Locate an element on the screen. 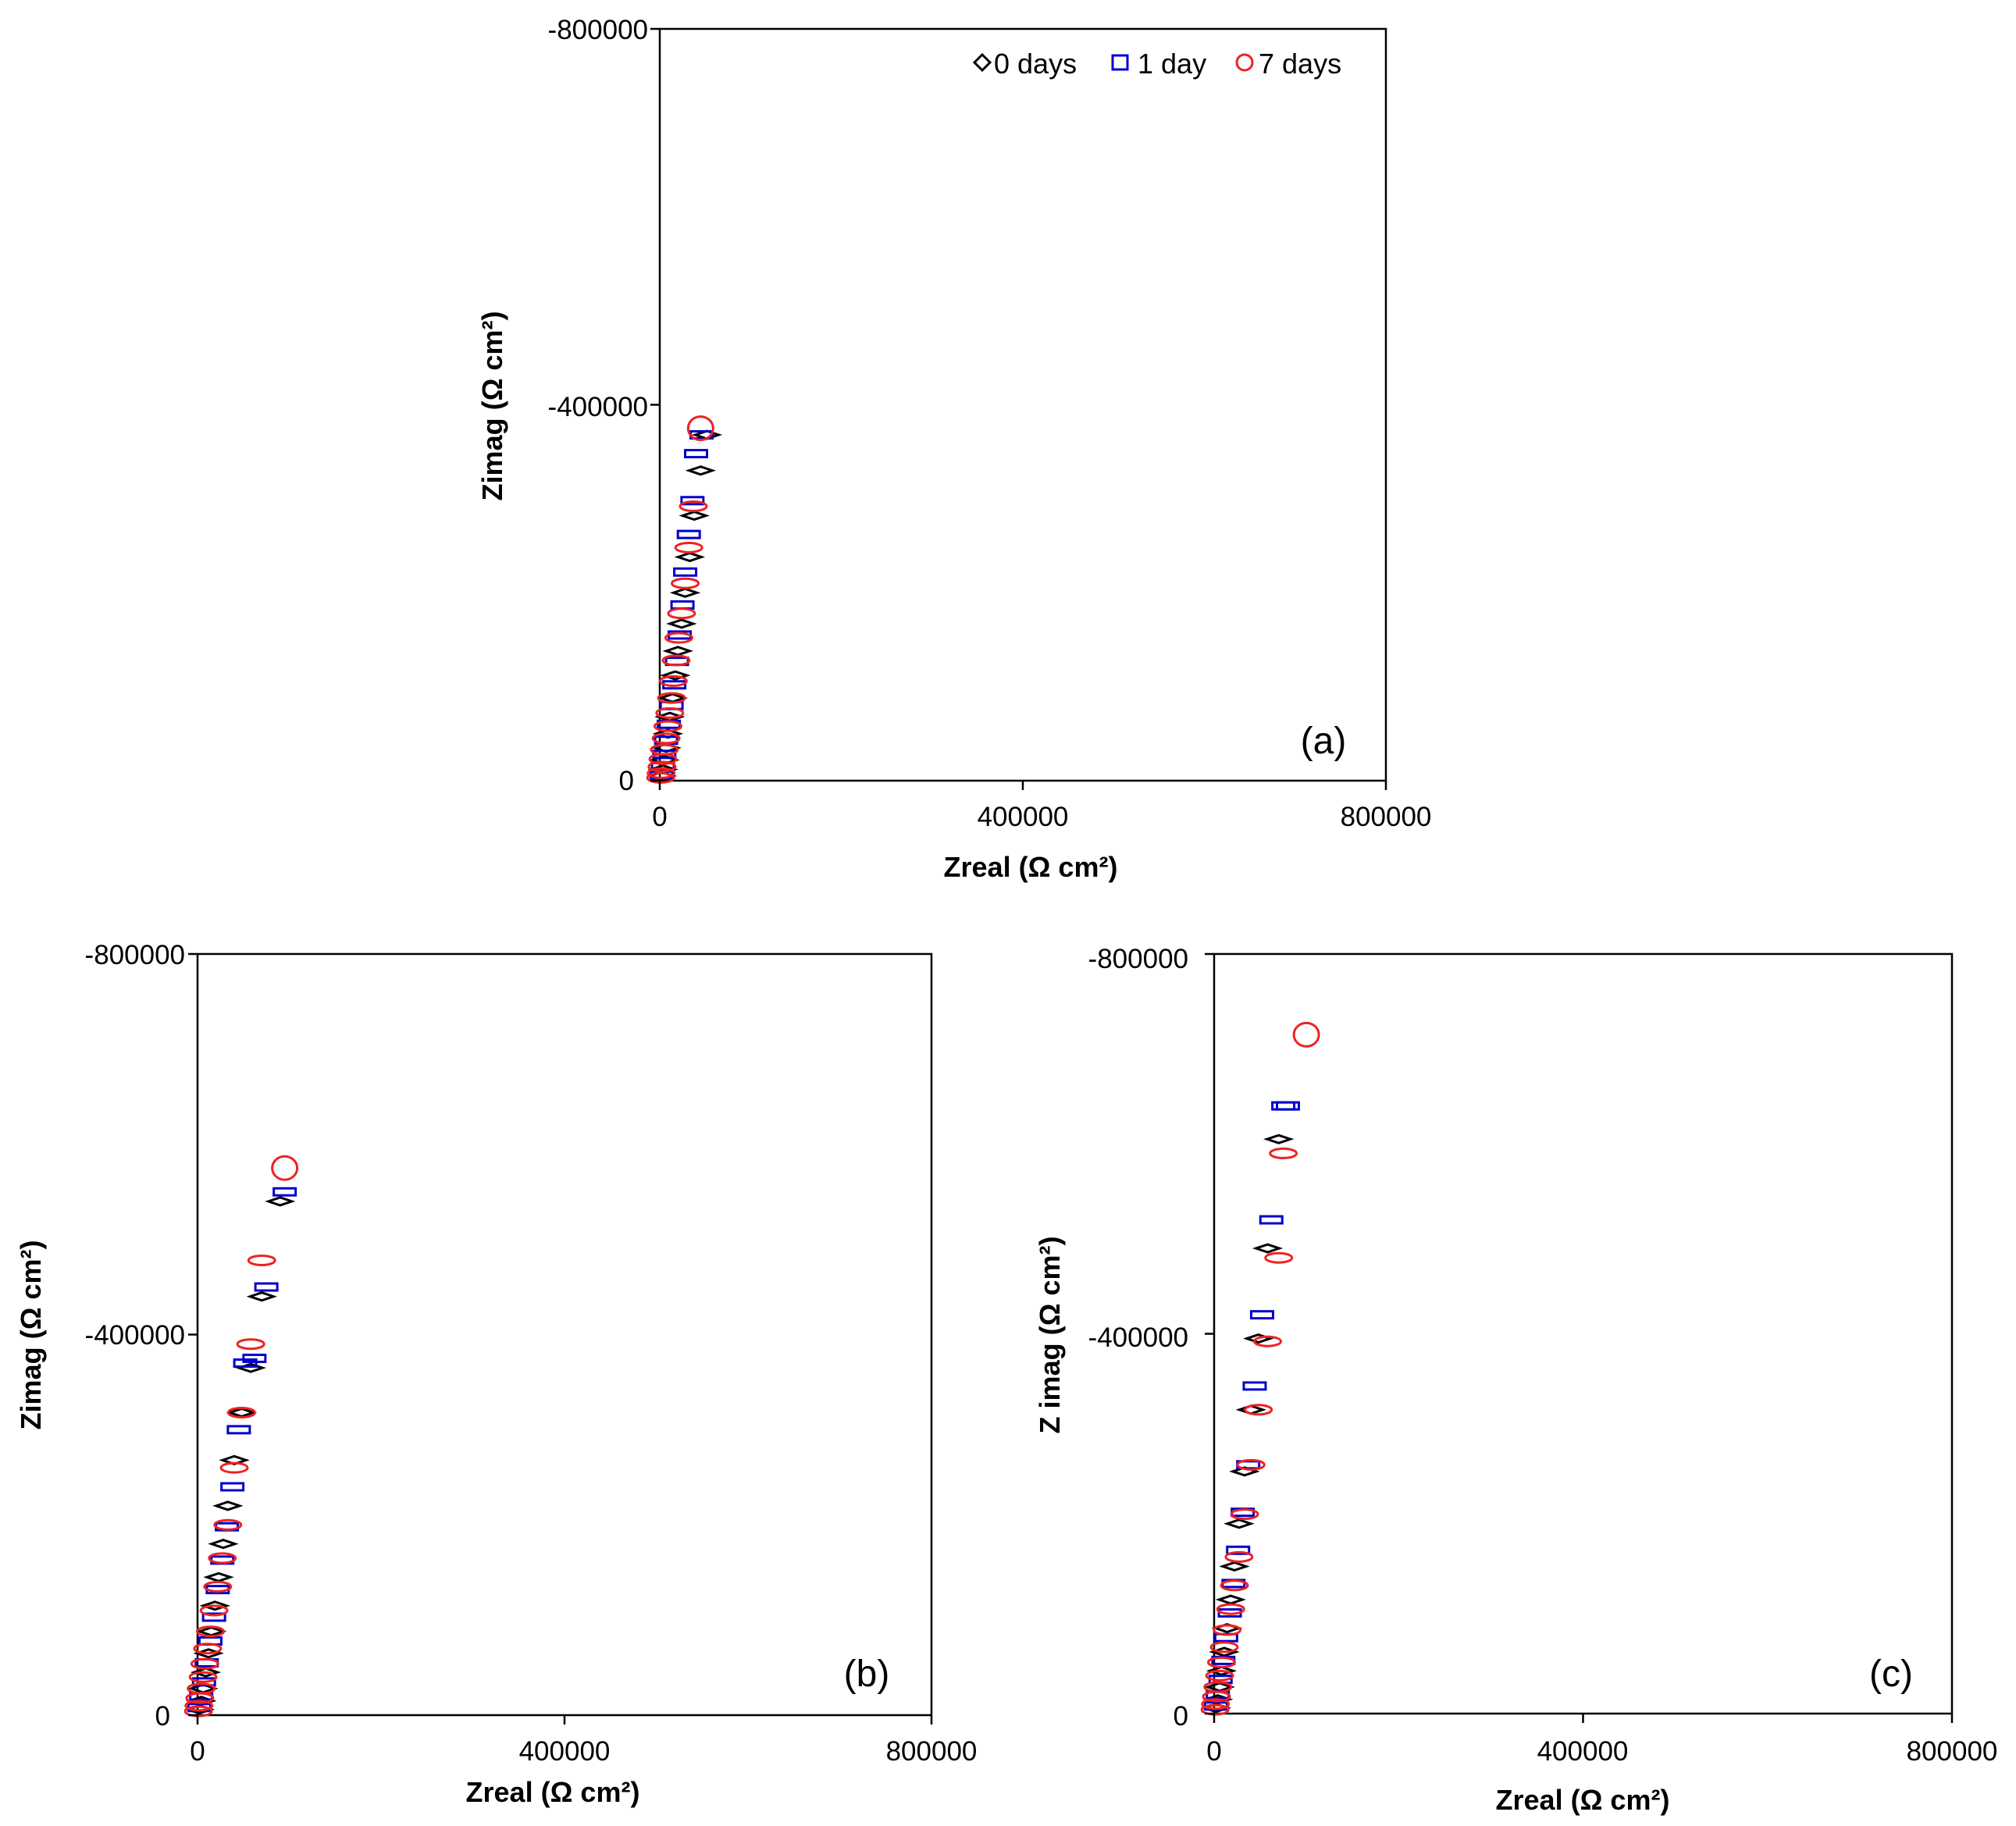 The image size is (2016, 1826). legend-marker-7-days is located at coordinates (1244, 62).